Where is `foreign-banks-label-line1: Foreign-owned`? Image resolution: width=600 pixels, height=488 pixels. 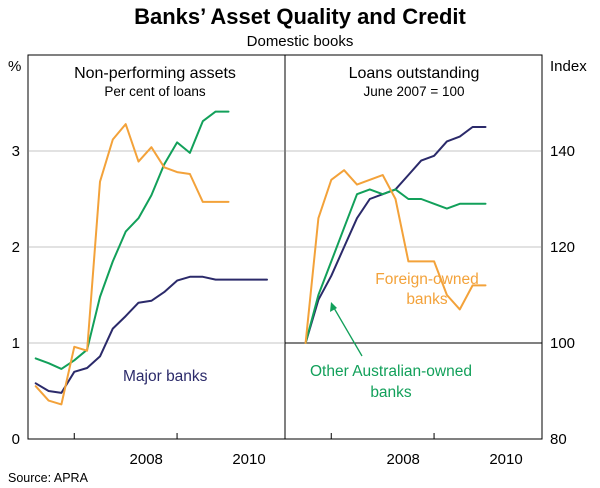 foreign-banks-label-line1: Foreign-owned is located at coordinates (426, 279).